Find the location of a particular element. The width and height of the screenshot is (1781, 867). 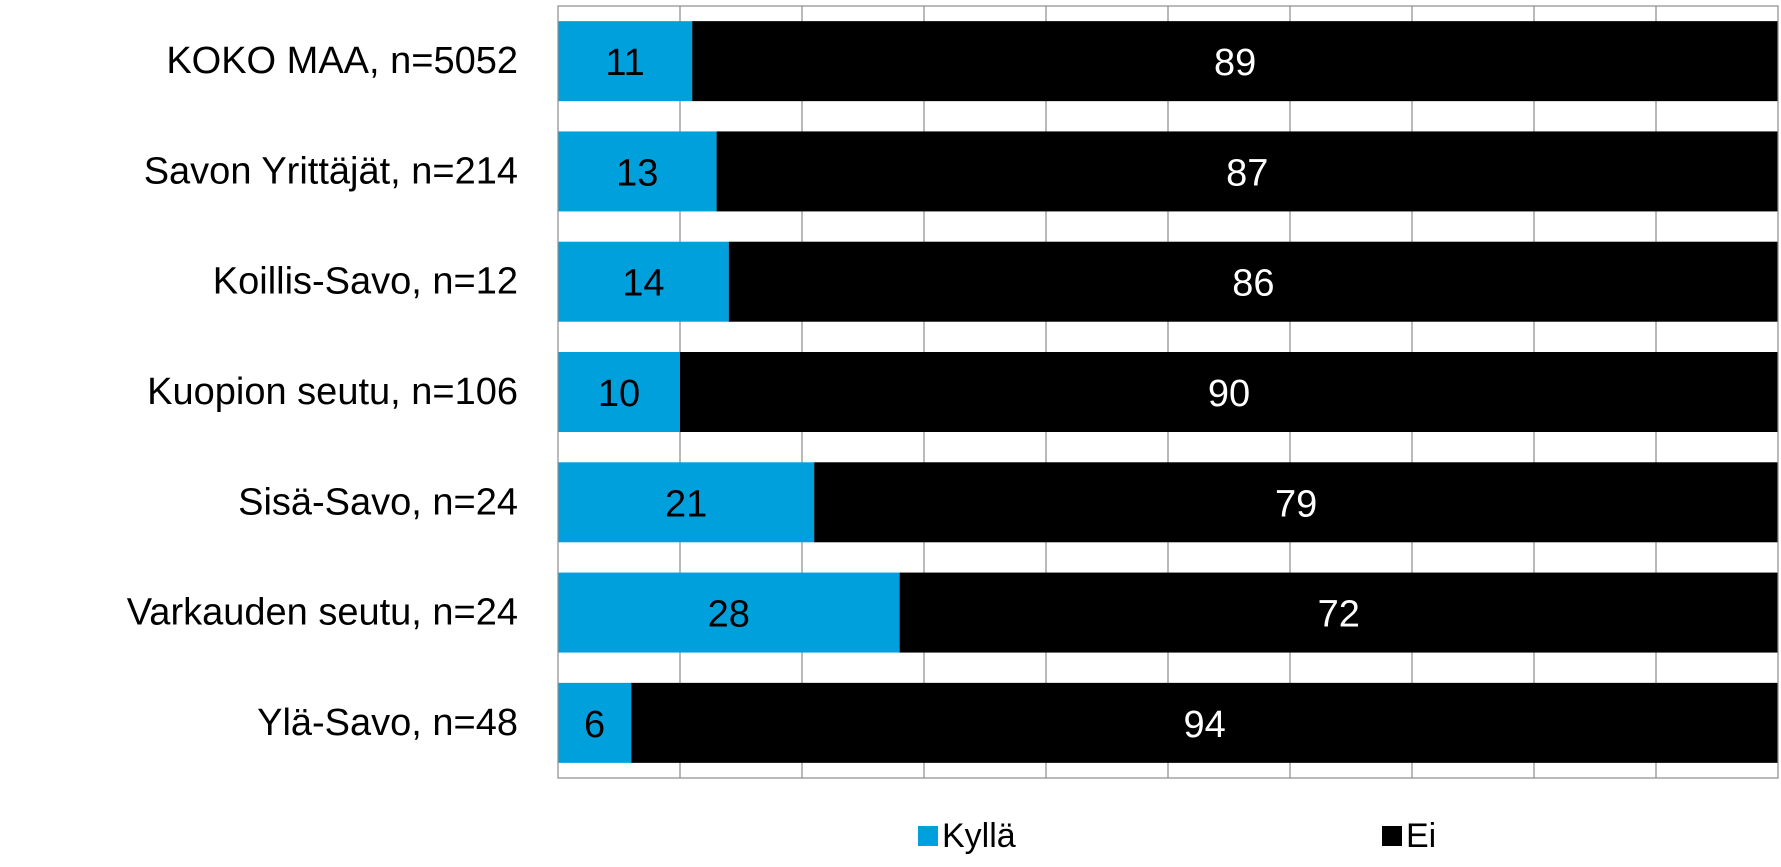

category-label: Varkauden seutu, n=24 is located at coordinates (322, 613).